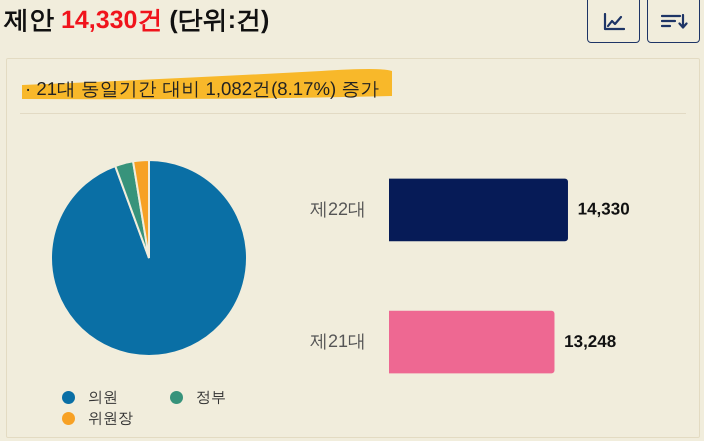 This screenshot has height=441, width=704. Describe the element at coordinates (604, 209) in the screenshot. I see `data-label: 14,330` at that location.